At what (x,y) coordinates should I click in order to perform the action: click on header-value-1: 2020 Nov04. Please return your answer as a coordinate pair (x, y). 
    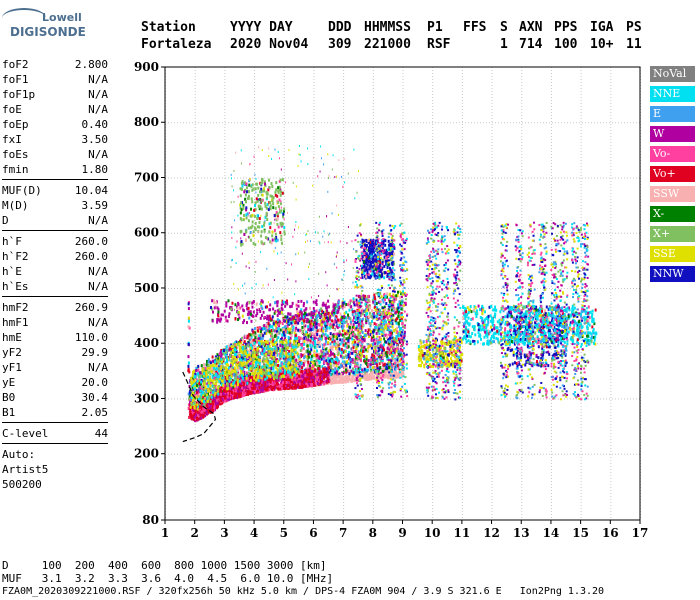
    Looking at the image, I should click on (269, 44).